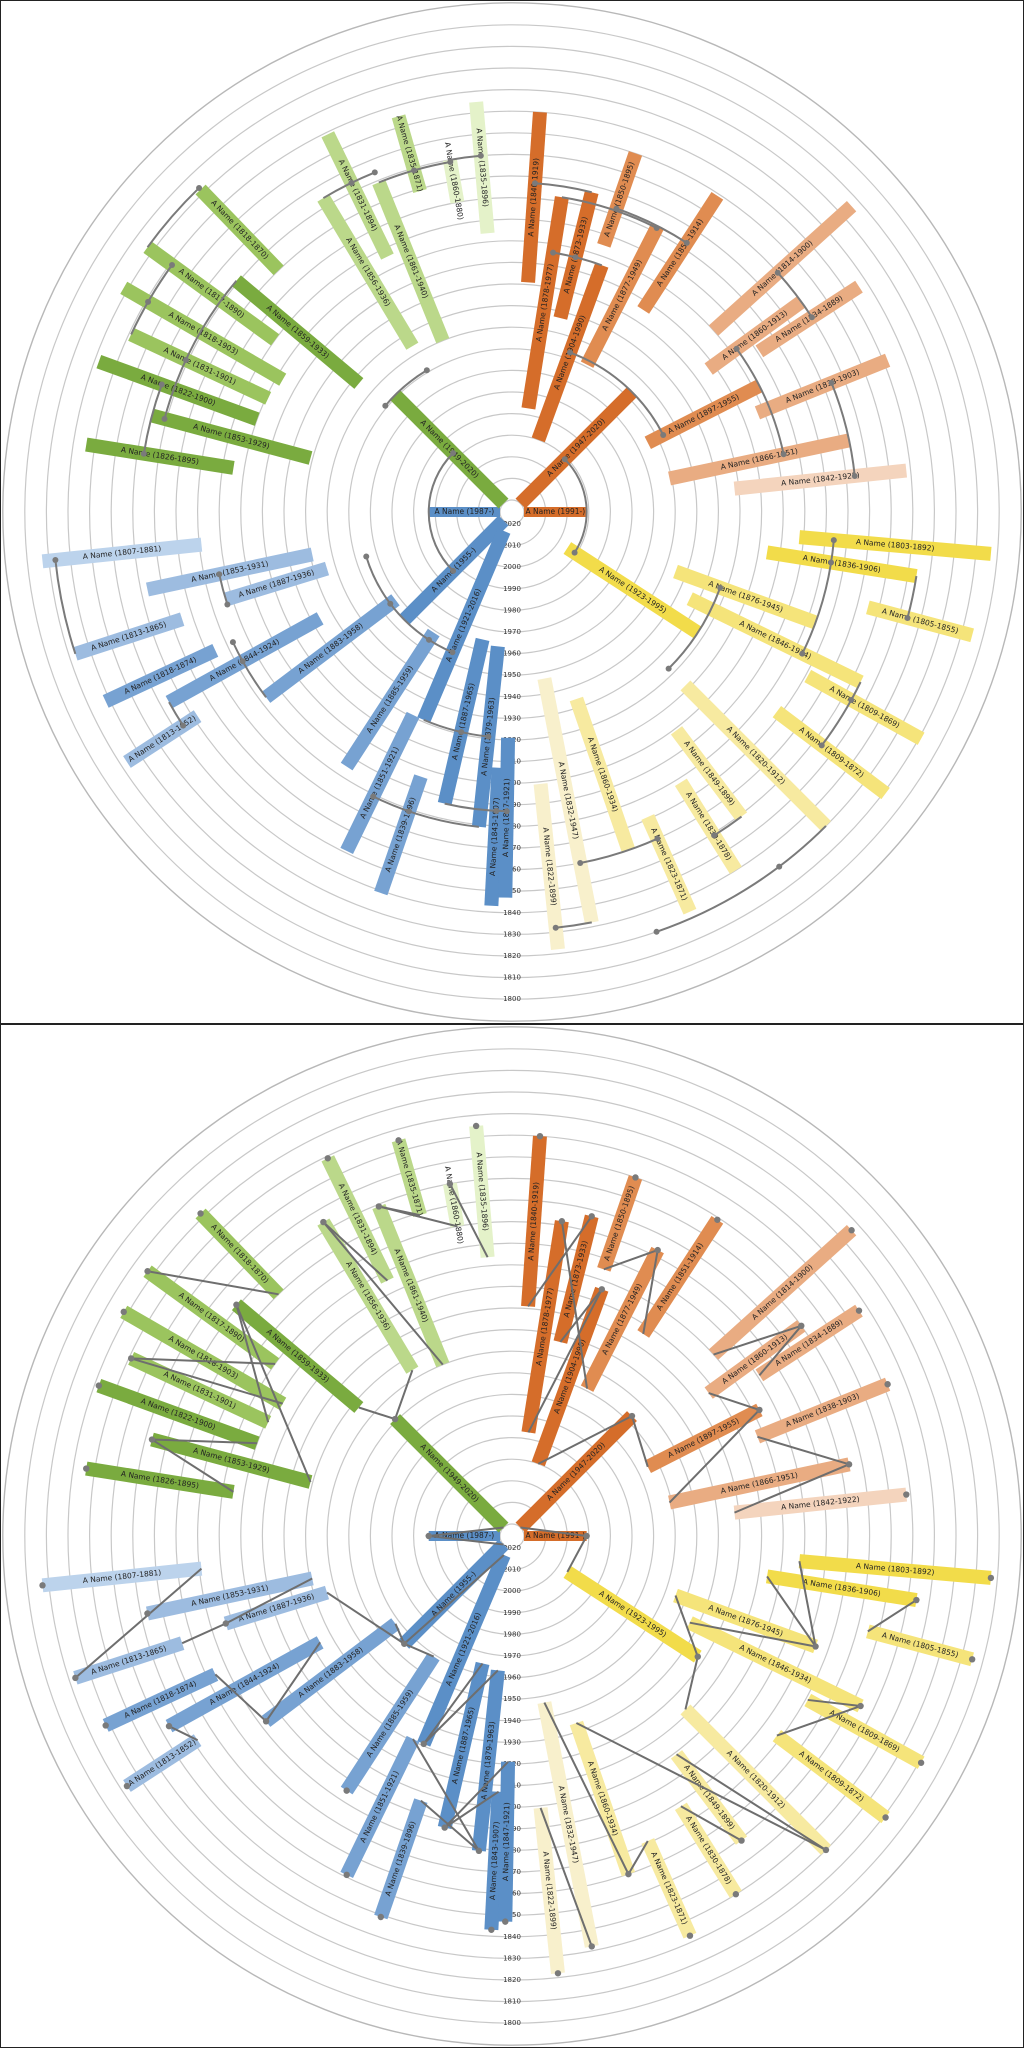 The image size is (1024, 2048). I want to click on person-y13: A Name (1823-1871), so click(669, 1888).